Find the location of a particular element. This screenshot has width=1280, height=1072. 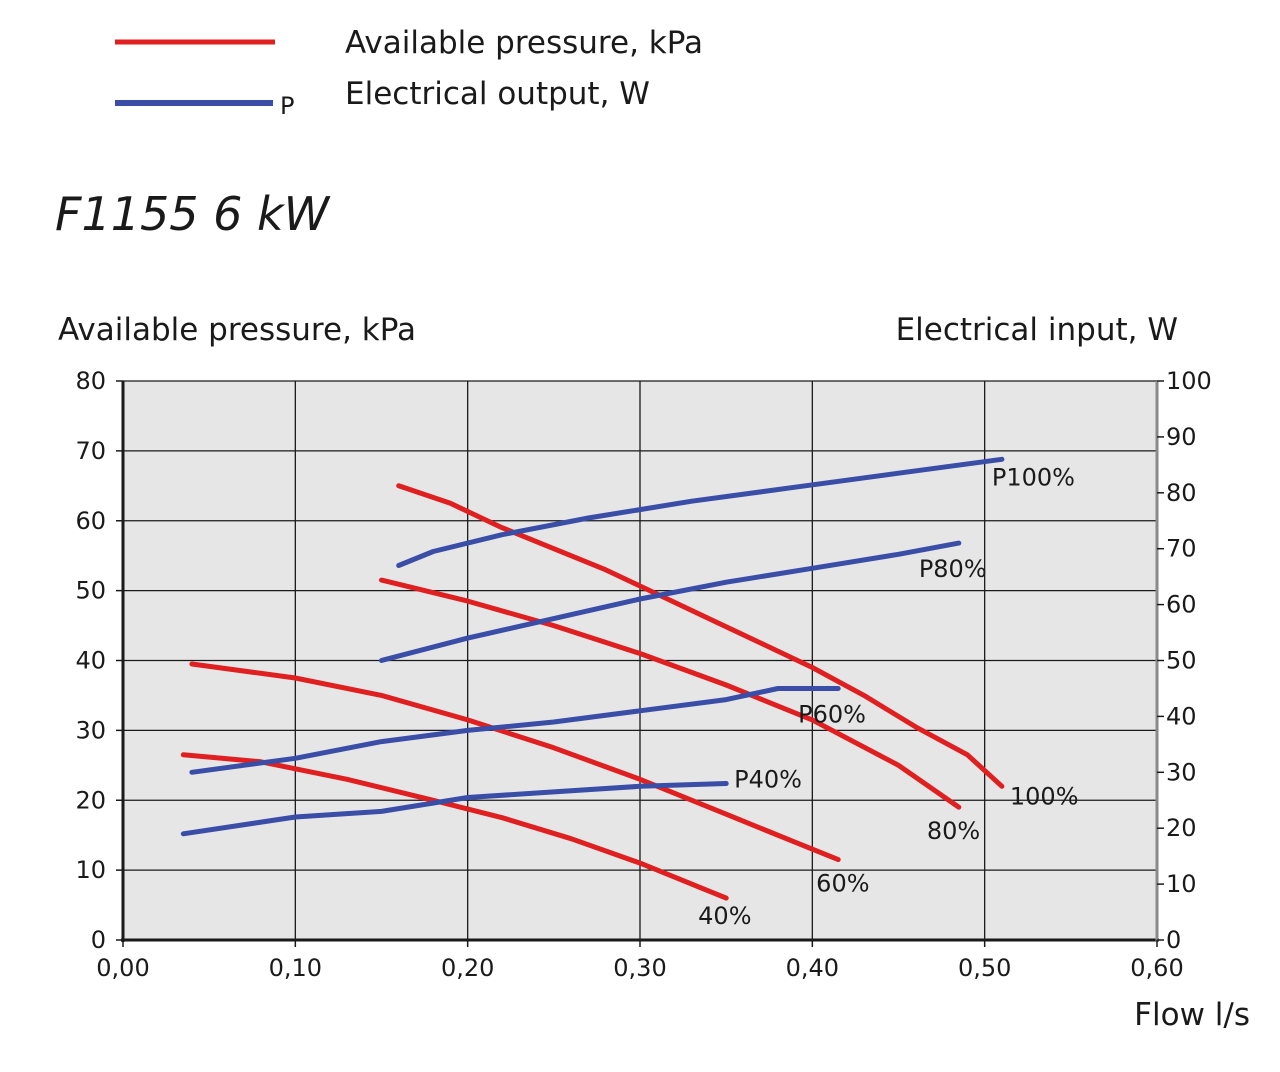

series-line-p60pct is located at coordinates (515, 730).